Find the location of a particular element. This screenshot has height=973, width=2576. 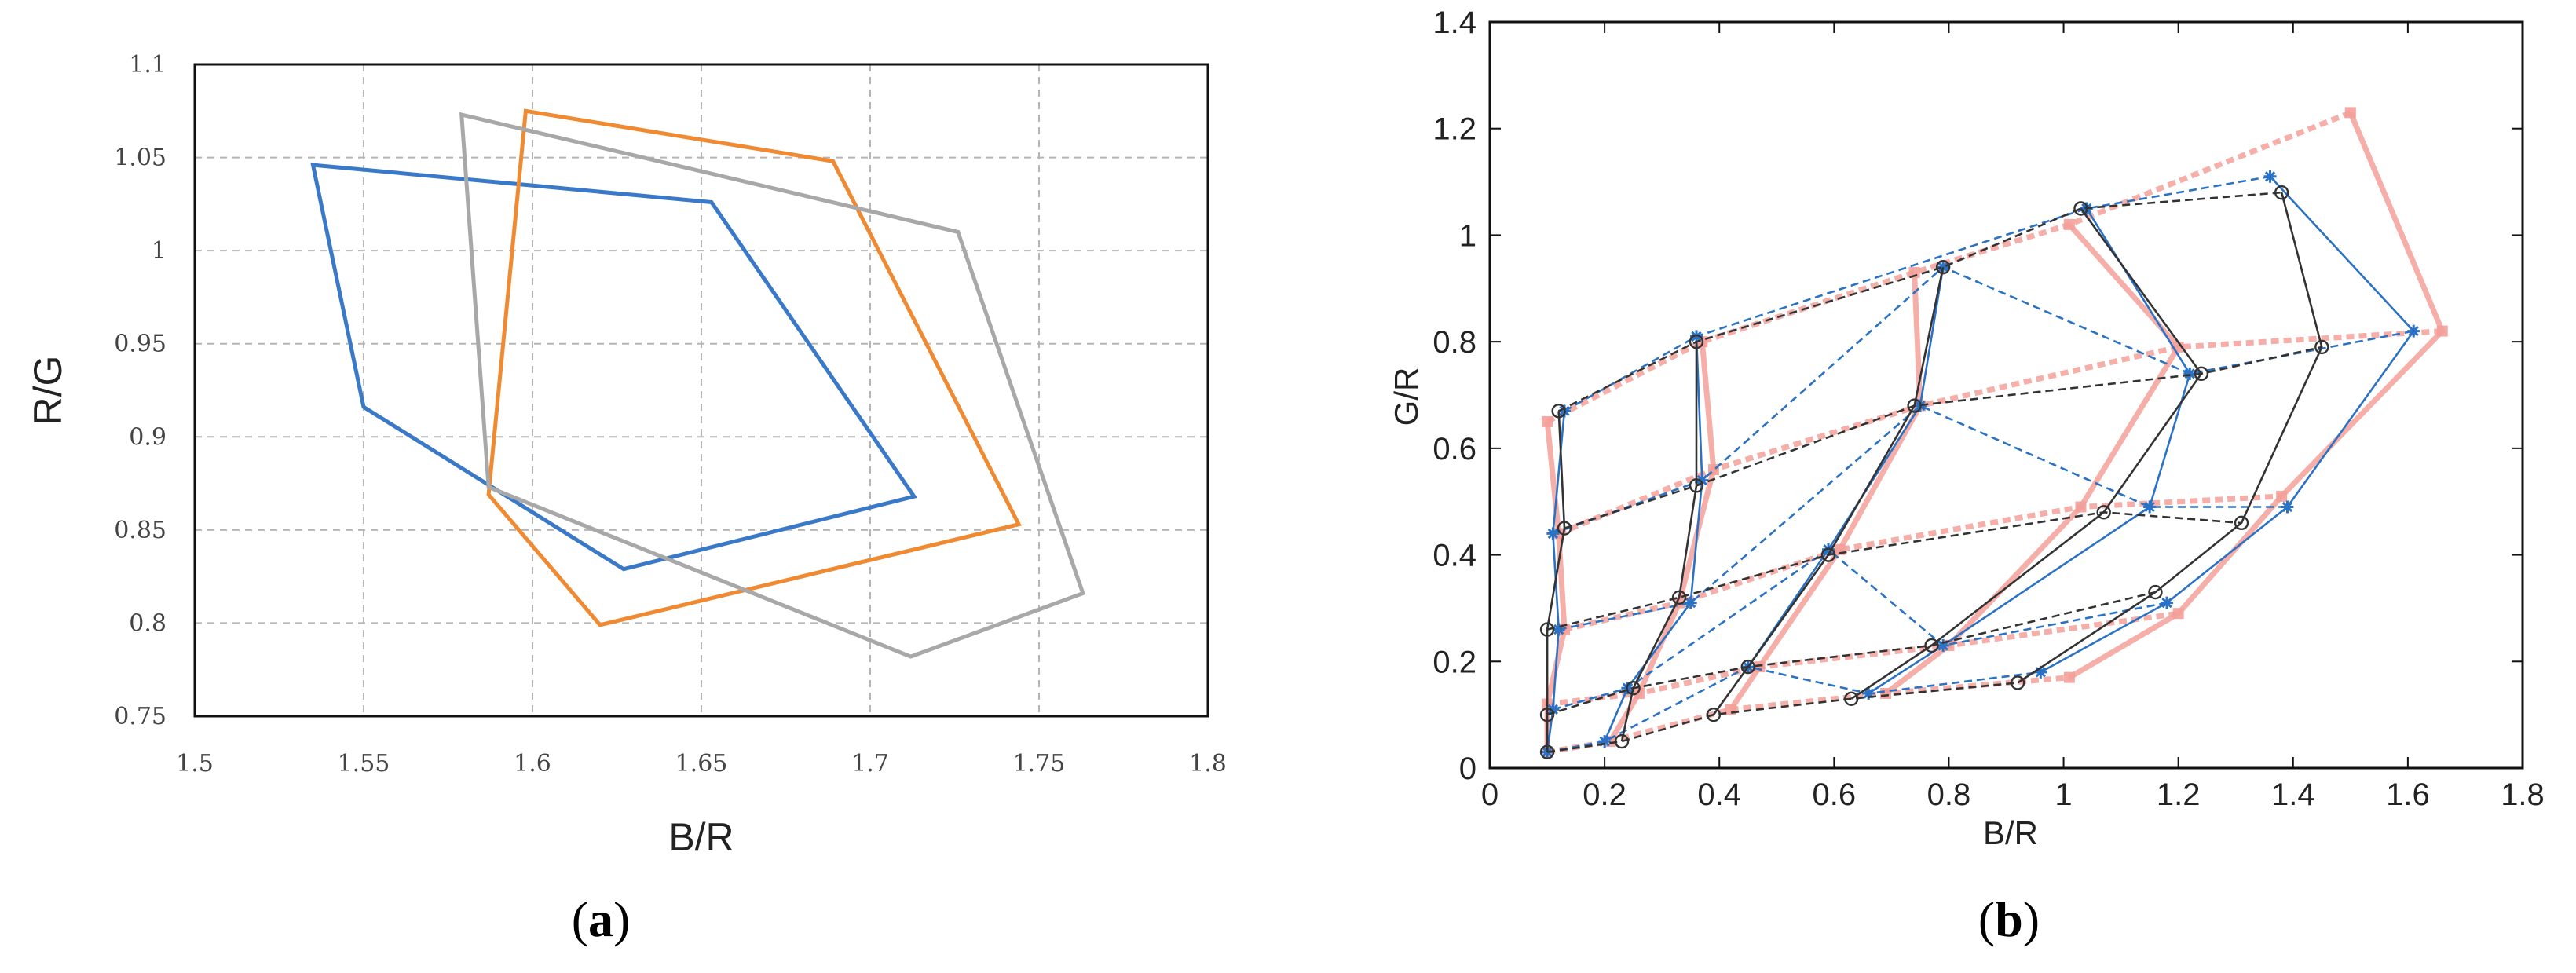

chart-a-y-tick-label: 0.9 is located at coordinates (147, 437).